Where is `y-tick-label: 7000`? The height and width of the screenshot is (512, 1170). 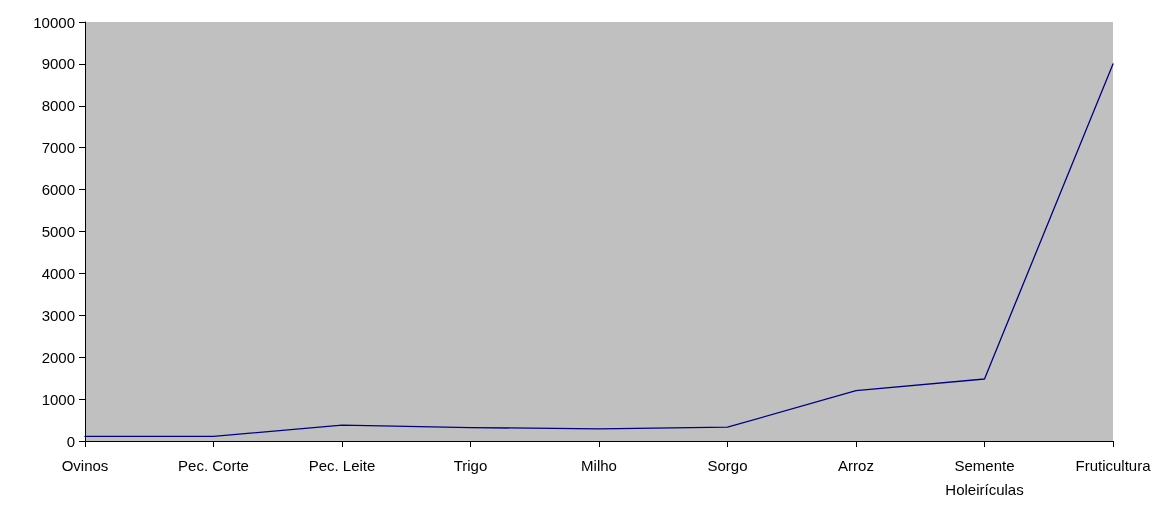 y-tick-label: 7000 is located at coordinates (58, 148).